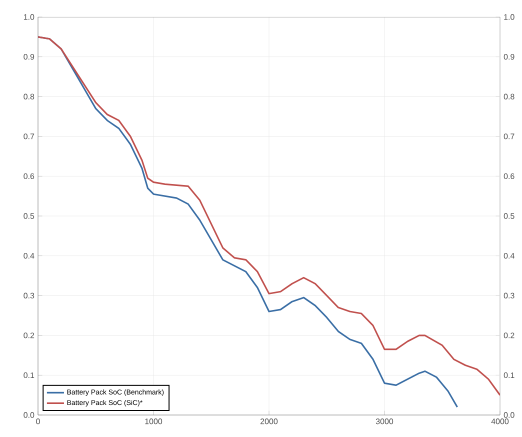  What do you see at coordinates (29, 17) in the screenshot?
I see `y-tick-label: 1.0` at bounding box center [29, 17].